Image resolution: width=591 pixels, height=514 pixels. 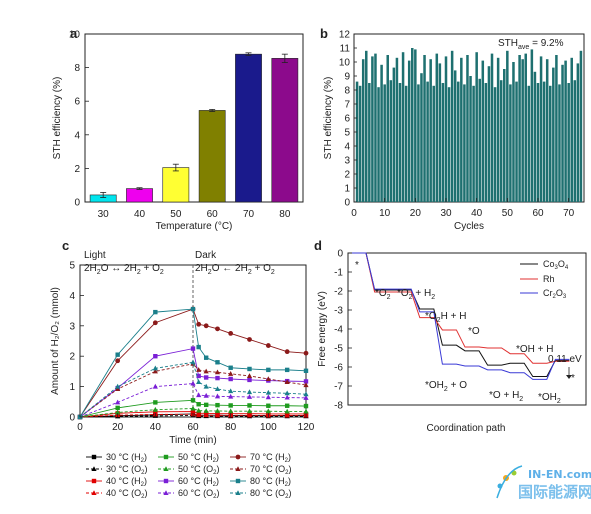 What do you see at coordinates (104, 214) in the screenshot?
I see `panel-a-x-tick-label: 30` at bounding box center [104, 214].